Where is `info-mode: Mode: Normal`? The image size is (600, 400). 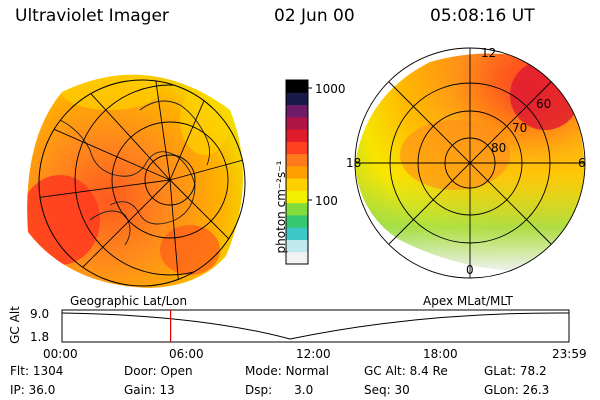 info-mode: Mode: Normal is located at coordinates (287, 371).